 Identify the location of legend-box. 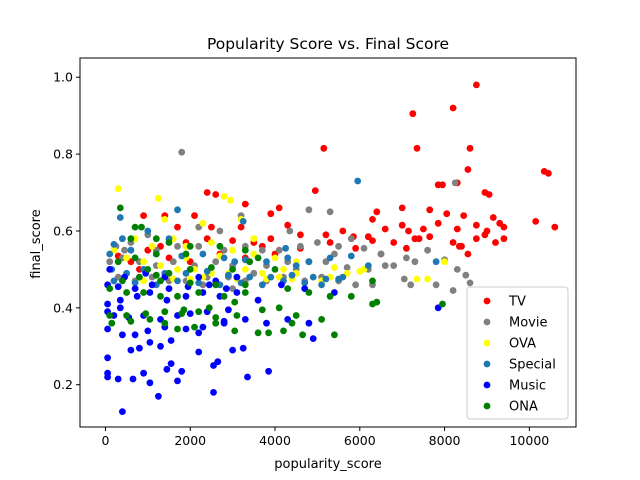
(517, 353).